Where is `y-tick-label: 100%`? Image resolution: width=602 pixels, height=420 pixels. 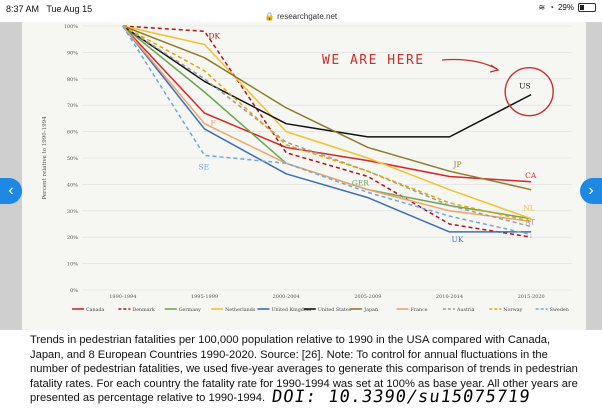 y-tick-label: 100% is located at coordinates (71, 27).